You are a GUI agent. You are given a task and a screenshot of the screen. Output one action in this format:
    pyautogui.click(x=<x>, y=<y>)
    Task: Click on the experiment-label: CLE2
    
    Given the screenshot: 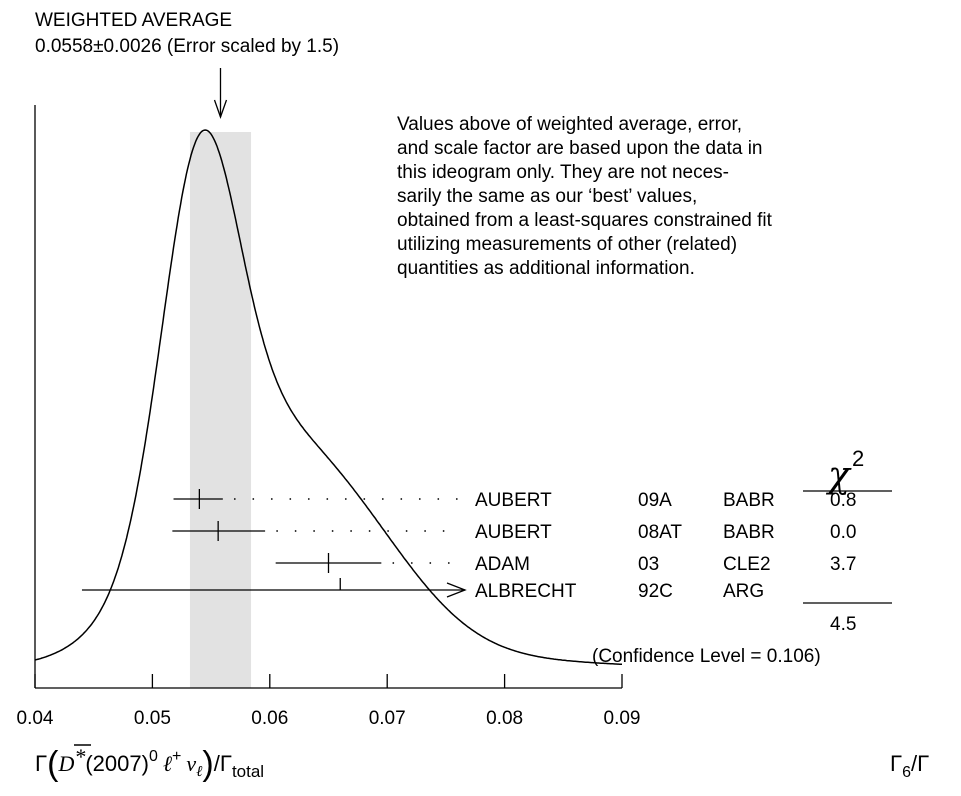 What is the action you would take?
    pyautogui.click(x=747, y=564)
    